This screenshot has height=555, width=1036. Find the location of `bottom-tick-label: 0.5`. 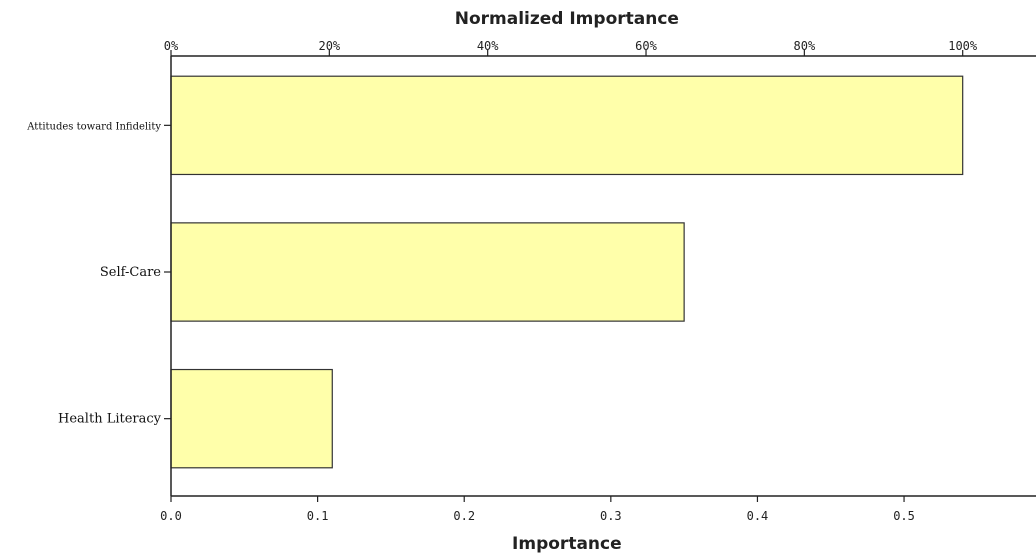

bottom-tick-label: 0.5 is located at coordinates (904, 516).